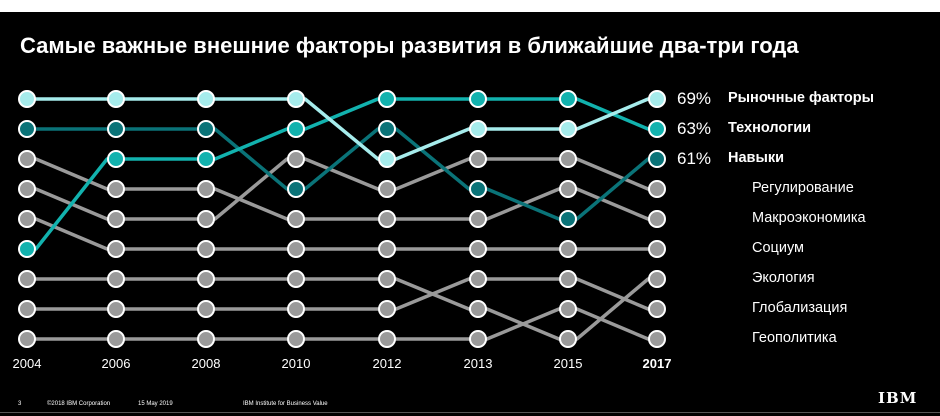 Image resolution: width=940 pixels, height=416 pixels. What do you see at coordinates (478, 129) in the screenshot?
I see `series-0-point-2013` at bounding box center [478, 129].